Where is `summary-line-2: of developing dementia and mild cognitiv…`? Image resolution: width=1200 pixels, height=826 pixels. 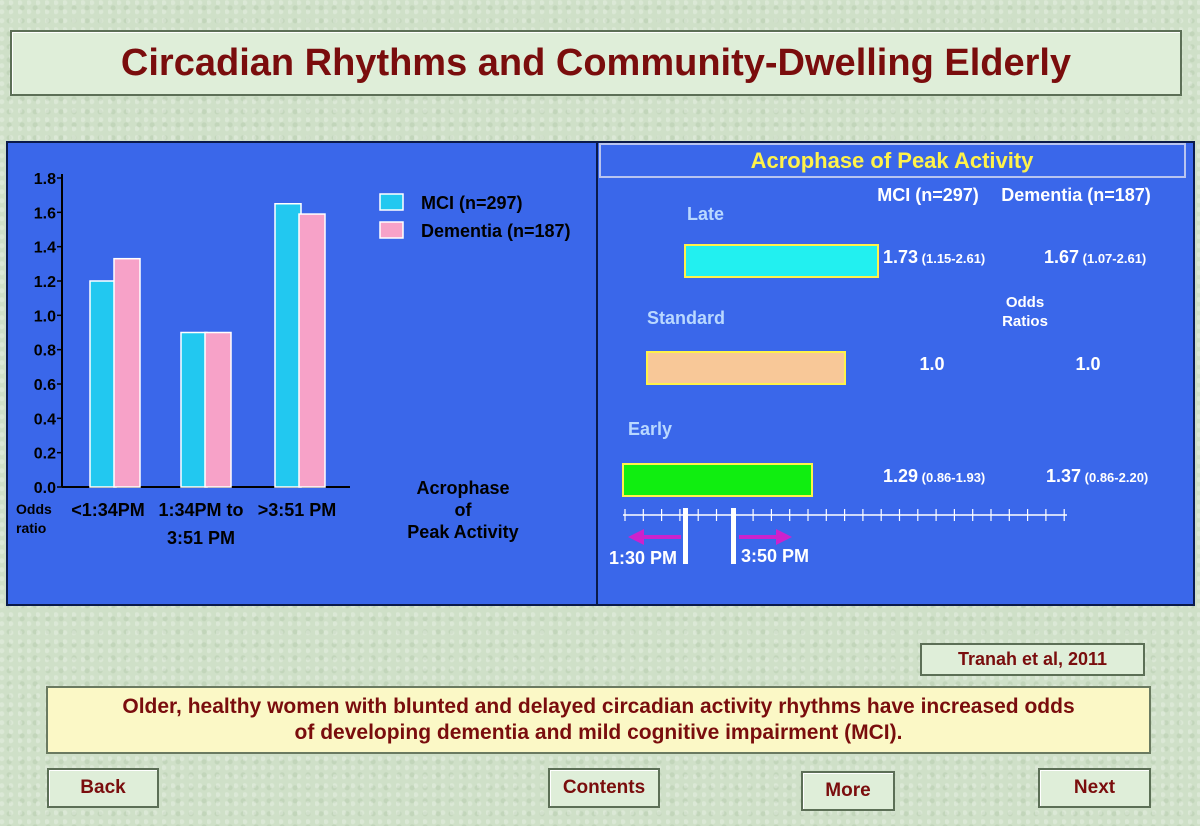 summary-line-2: of developing dementia and mild cognitiv… is located at coordinates (598, 732).